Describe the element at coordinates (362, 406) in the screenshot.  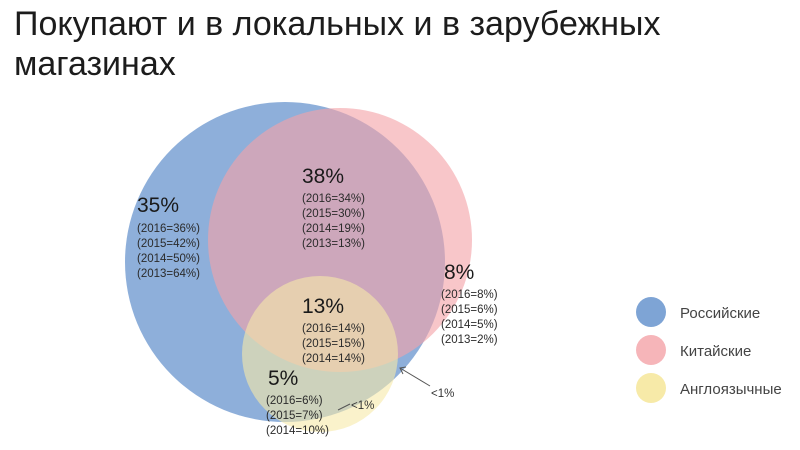
I see `note-english-only: <1%` at that location.